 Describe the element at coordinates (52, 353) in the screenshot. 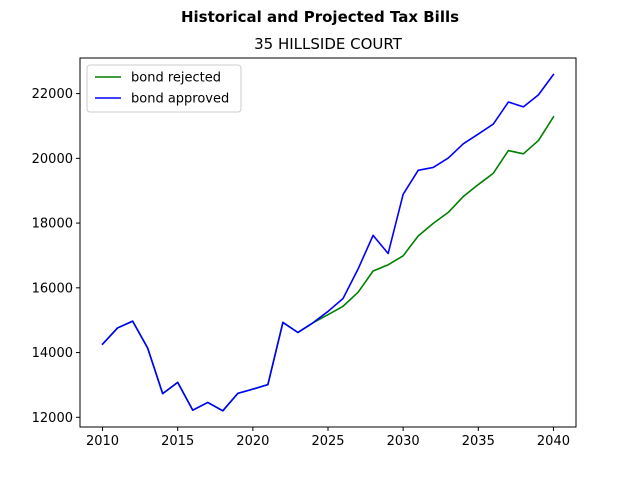

I see `y-tick-label: 14000` at that location.